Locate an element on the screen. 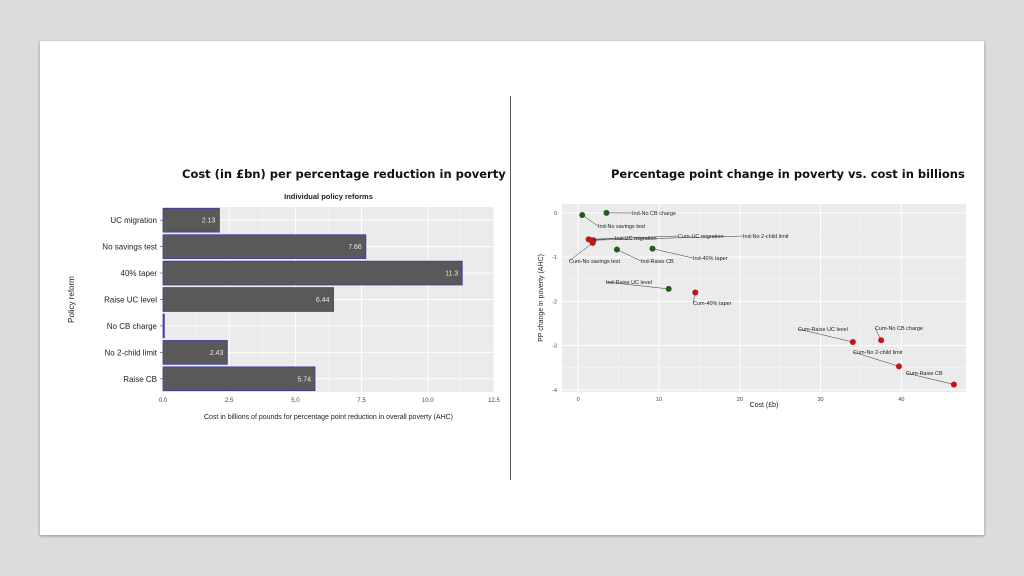 This screenshot has height=576, width=1024. divider-line is located at coordinates (510, 288).